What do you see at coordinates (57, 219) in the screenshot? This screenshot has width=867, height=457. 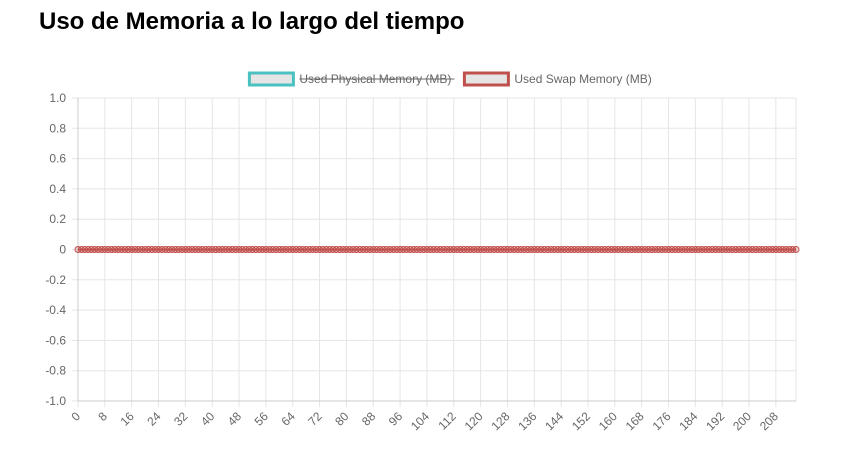 I see `y-tick-label: 0.2` at bounding box center [57, 219].